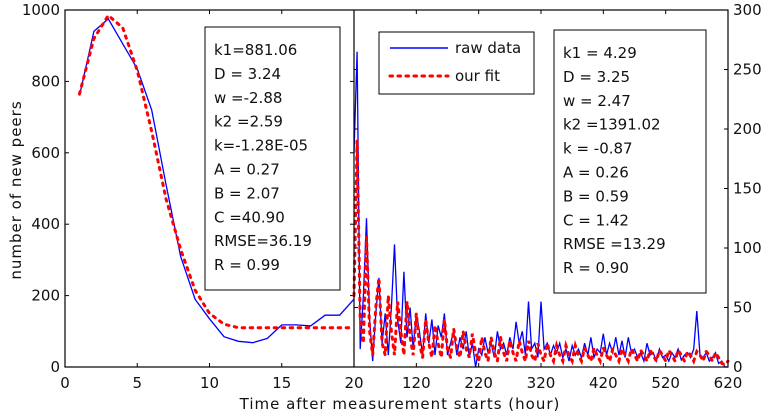  Describe the element at coordinates (248, 122) in the screenshot. I see `parameter-text: k2 =2.59` at that location.